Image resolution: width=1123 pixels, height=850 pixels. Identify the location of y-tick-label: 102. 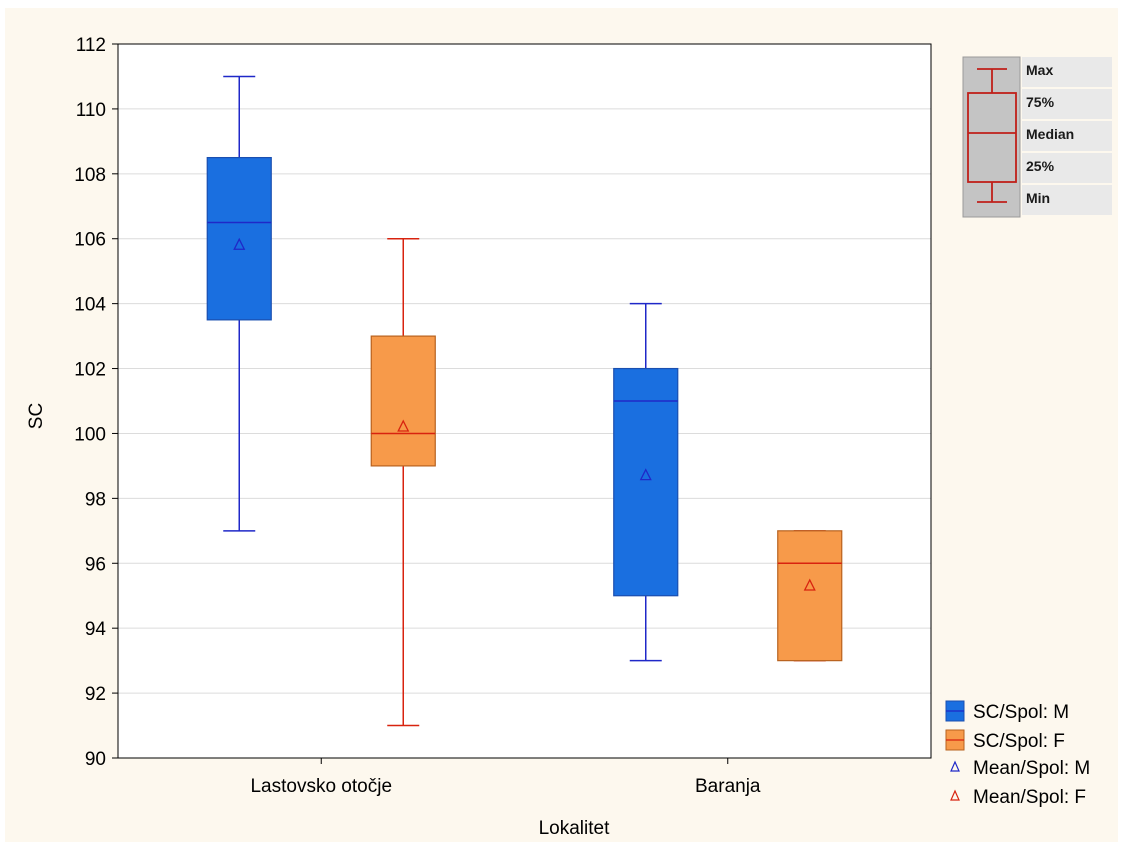
(90, 370).